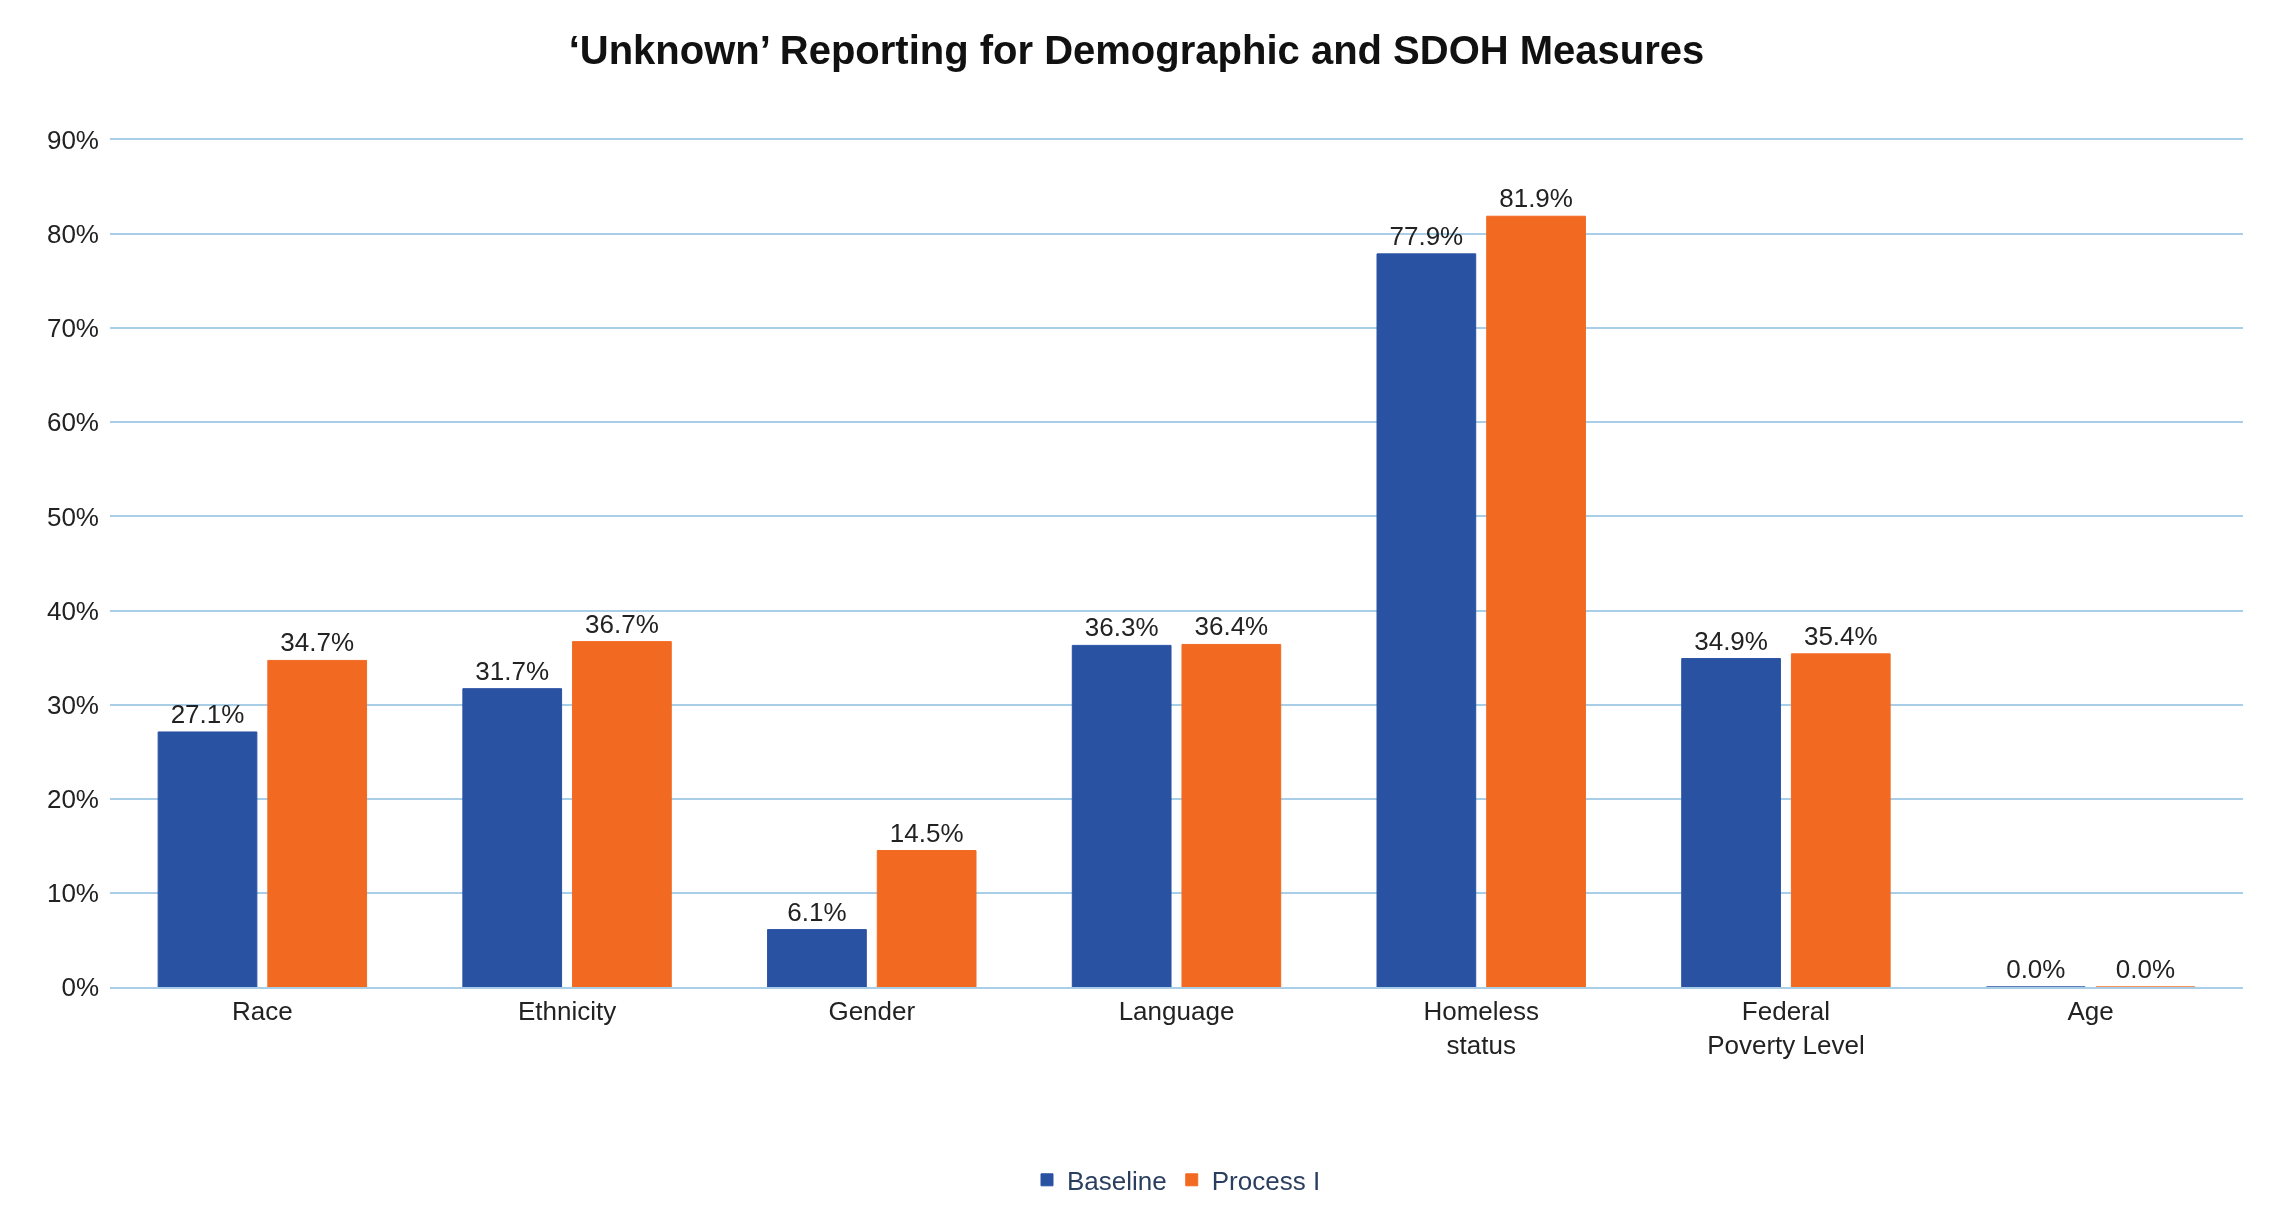 This screenshot has width=2273, height=1215. Describe the element at coordinates (72, 328) in the screenshot. I see `y-tick-label: 70%` at that location.